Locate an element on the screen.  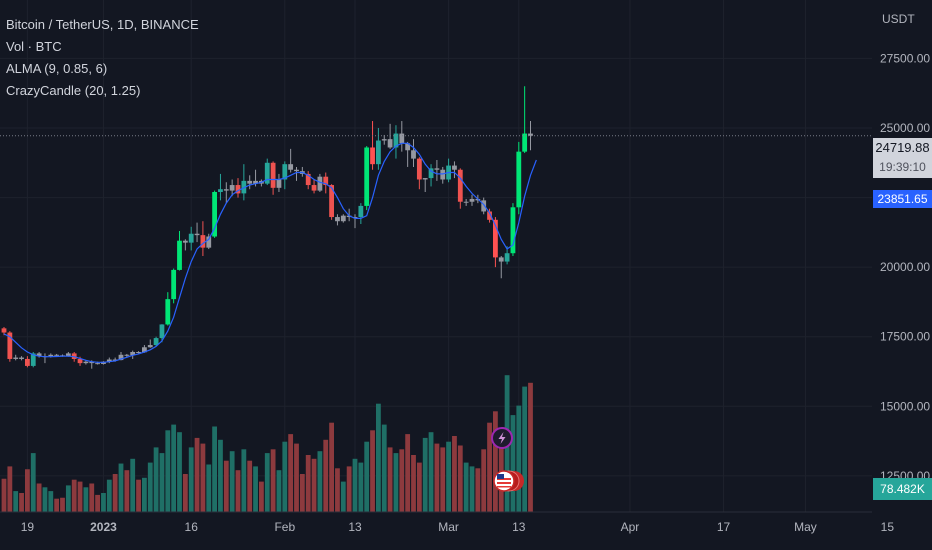
bar-countdown: 19:39:10 is located at coordinates (902, 167).